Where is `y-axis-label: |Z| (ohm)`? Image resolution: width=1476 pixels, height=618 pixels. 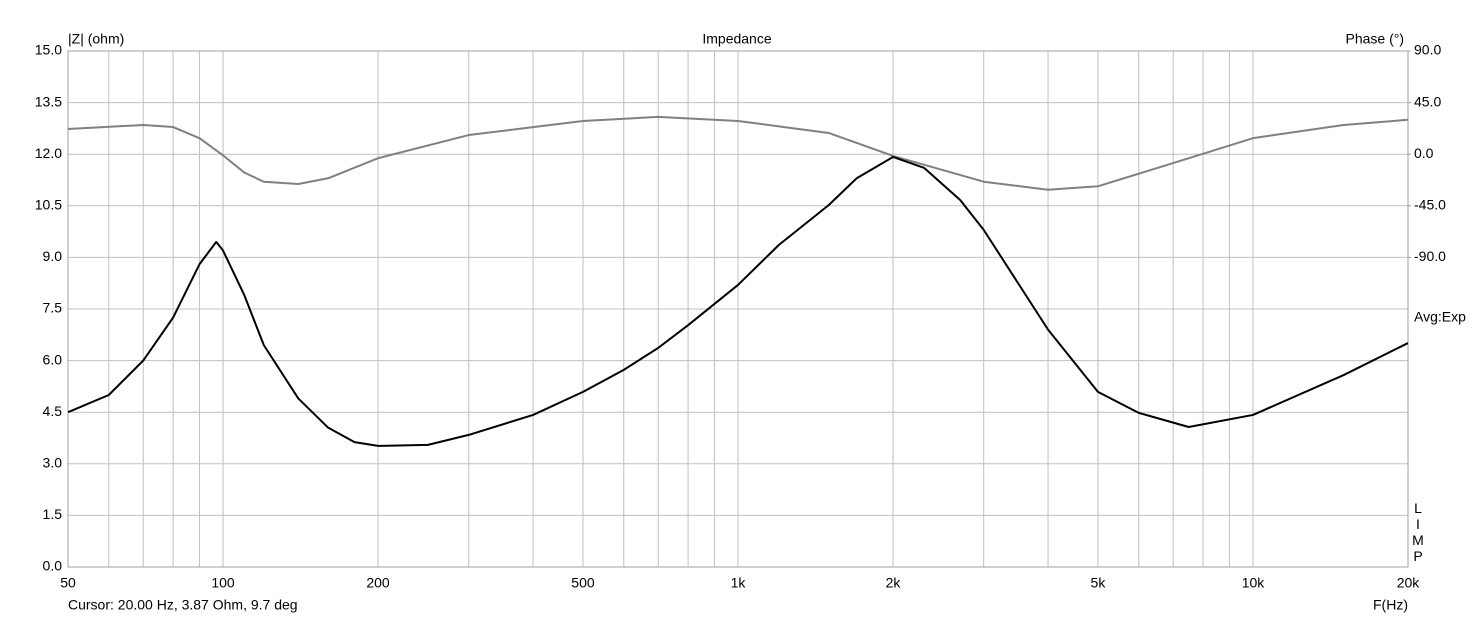
y-axis-label: |Z| (ohm) is located at coordinates (96, 39).